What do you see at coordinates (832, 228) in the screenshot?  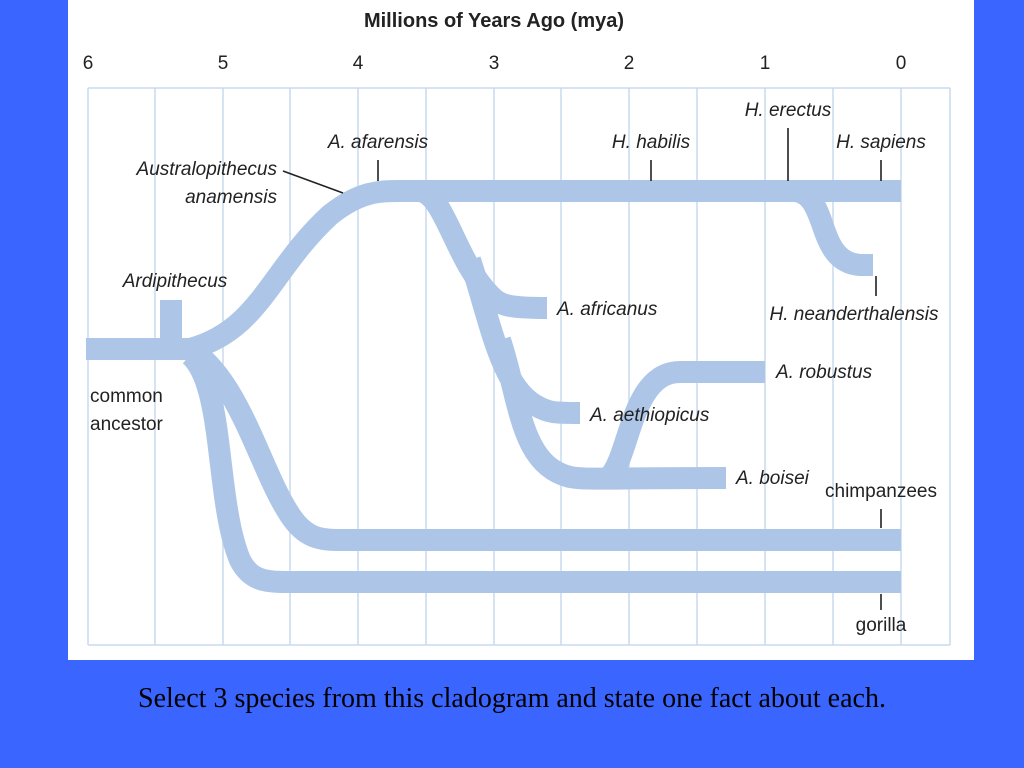 I see `neanderthalensis-branch` at bounding box center [832, 228].